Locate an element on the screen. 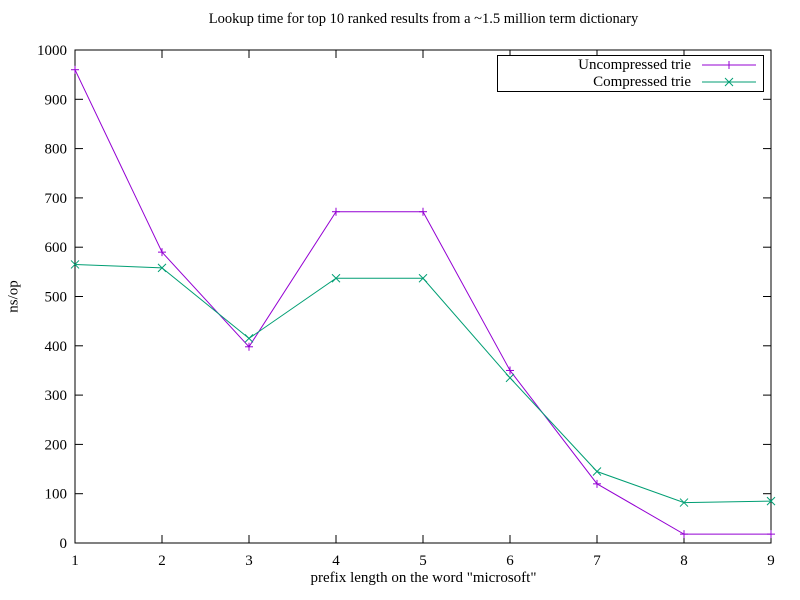  x-axis-label: prefix length on the word "microsoft" is located at coordinates (423, 578).